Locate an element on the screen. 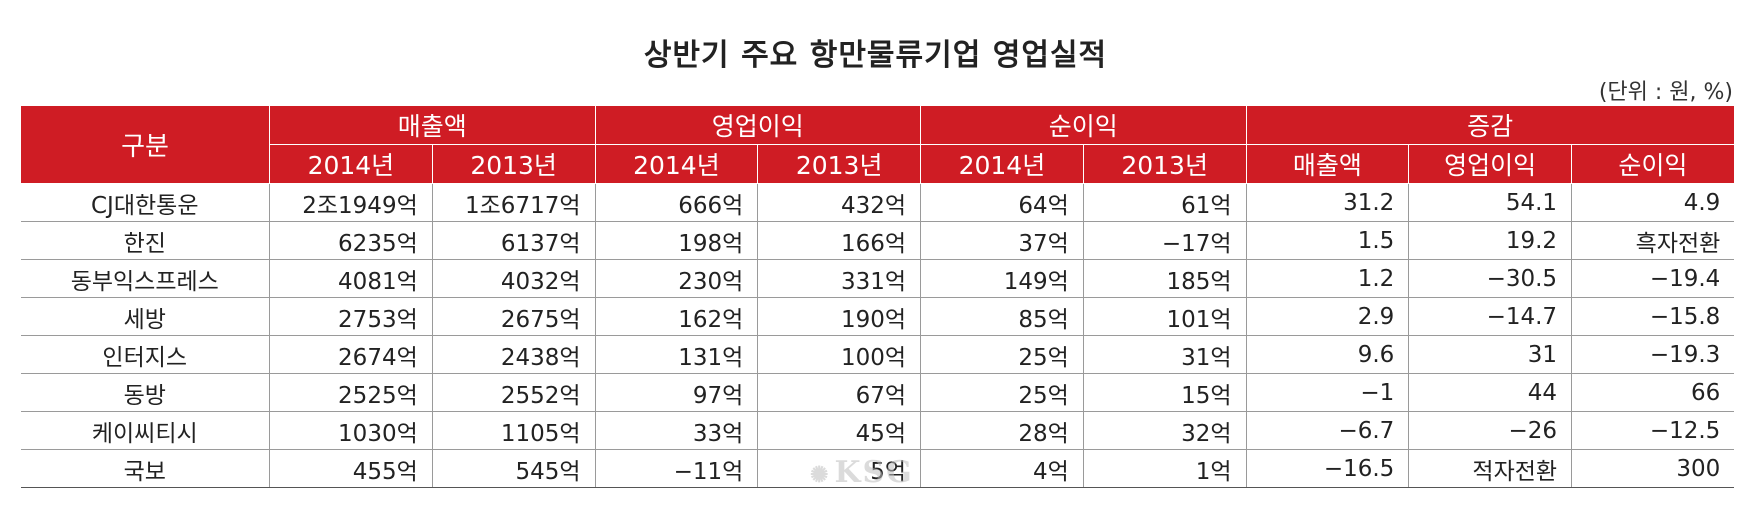  table-cell: 37억 is located at coordinates (1002, 240).